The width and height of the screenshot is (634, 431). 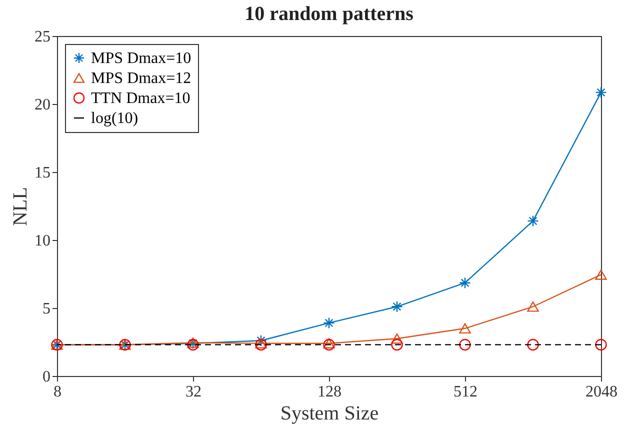 What do you see at coordinates (42, 241) in the screenshot?
I see `y-tick-label: 10` at bounding box center [42, 241].